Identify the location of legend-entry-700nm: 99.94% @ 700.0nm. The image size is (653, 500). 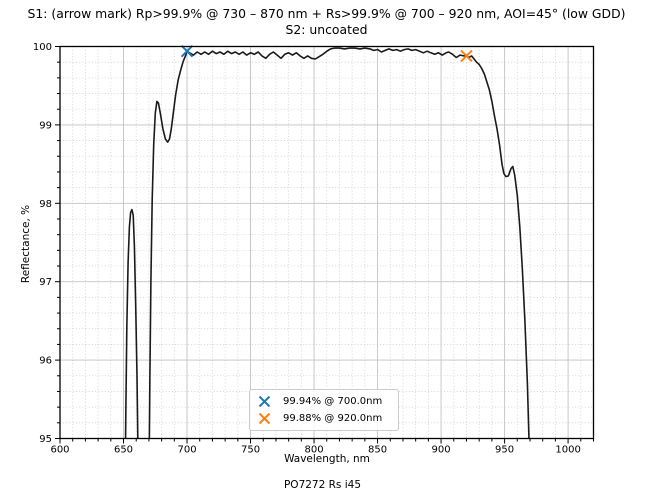
(324, 401).